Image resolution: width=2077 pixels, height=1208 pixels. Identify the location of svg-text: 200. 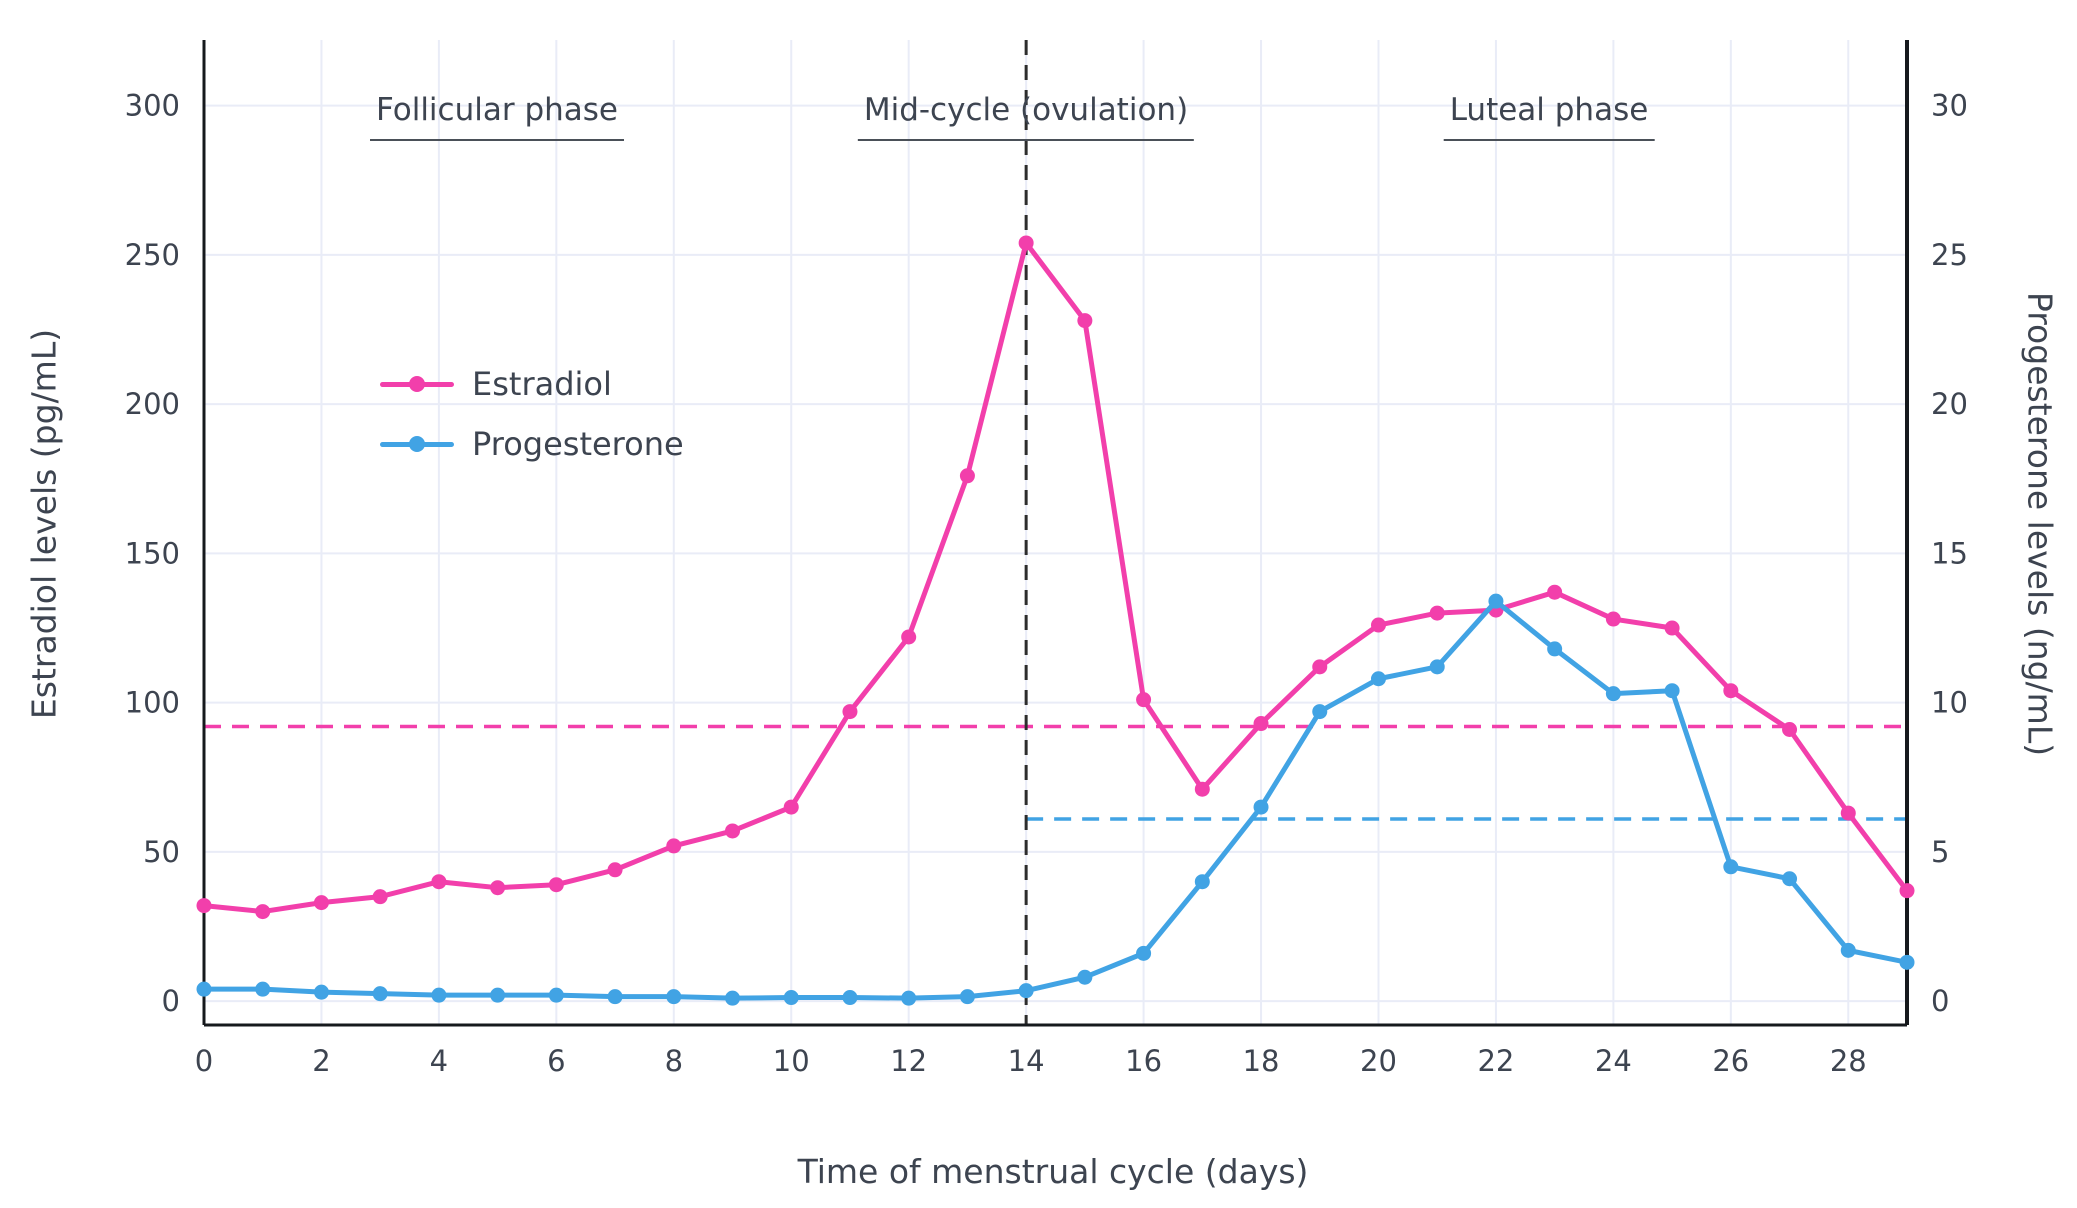
(152, 404).